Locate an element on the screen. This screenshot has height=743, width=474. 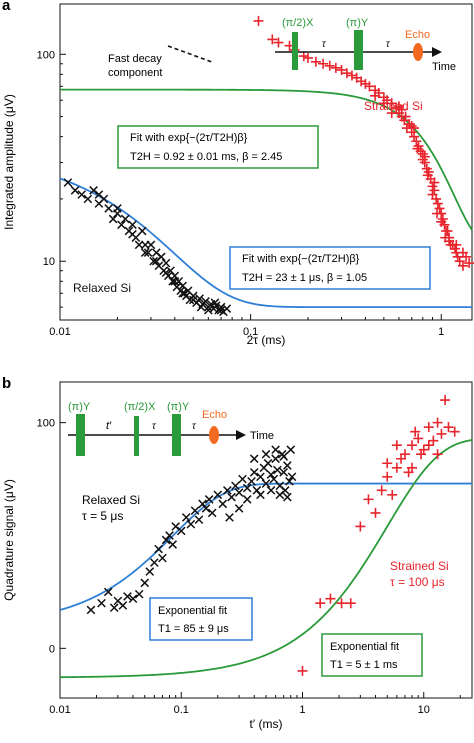
pulse-sequence-b: (π)Y (π/2)X (π)Y t′ τ τ Echo Time is located at coordinates (171, 428).